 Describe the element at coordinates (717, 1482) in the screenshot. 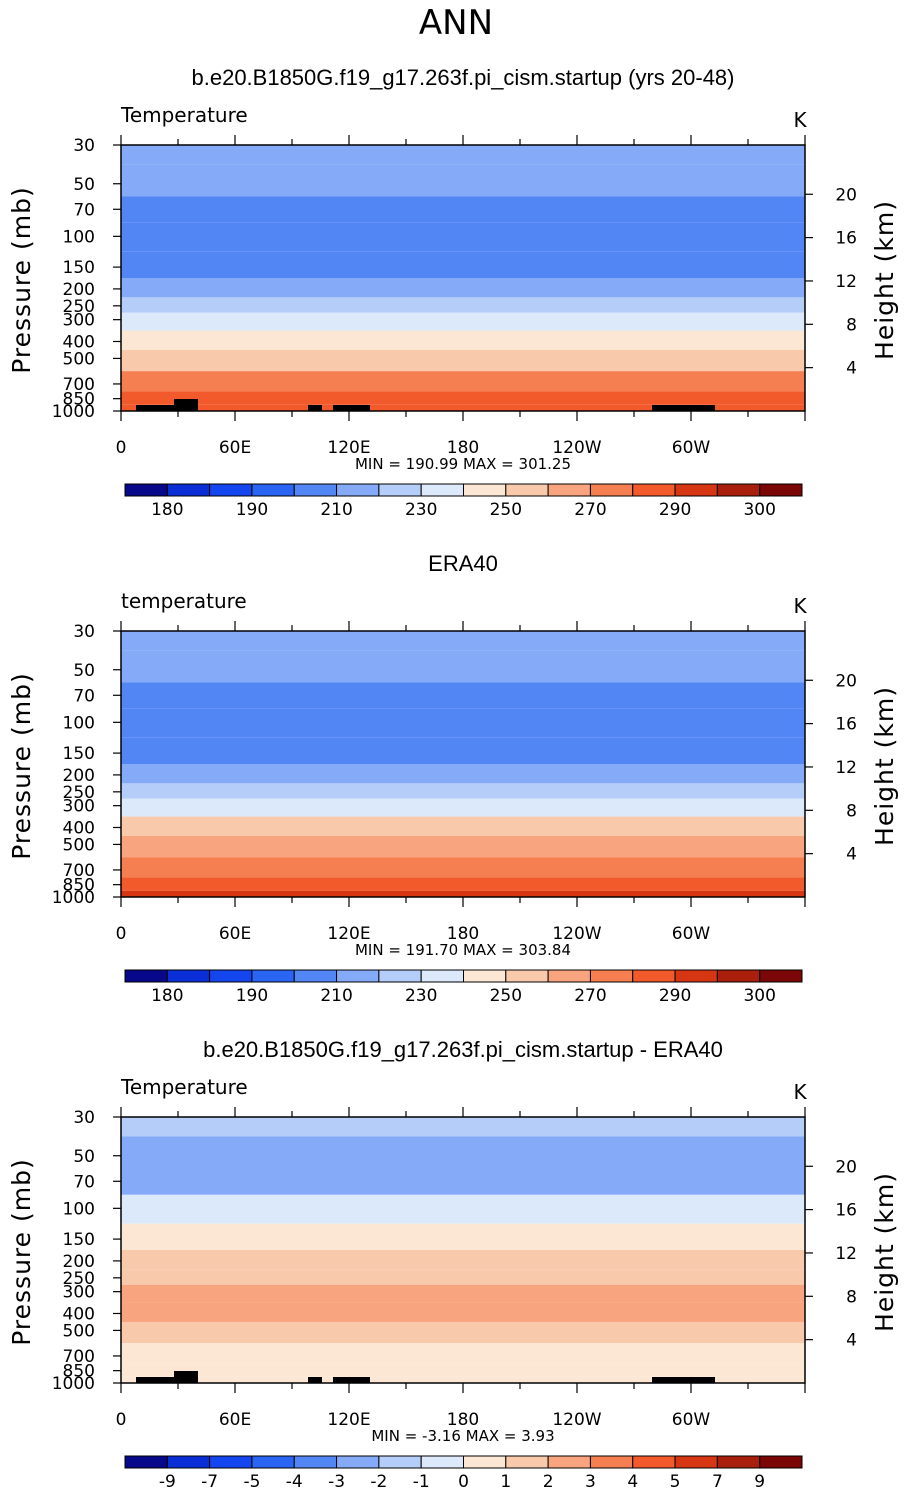

I see `colorbar-label: 7` at that location.